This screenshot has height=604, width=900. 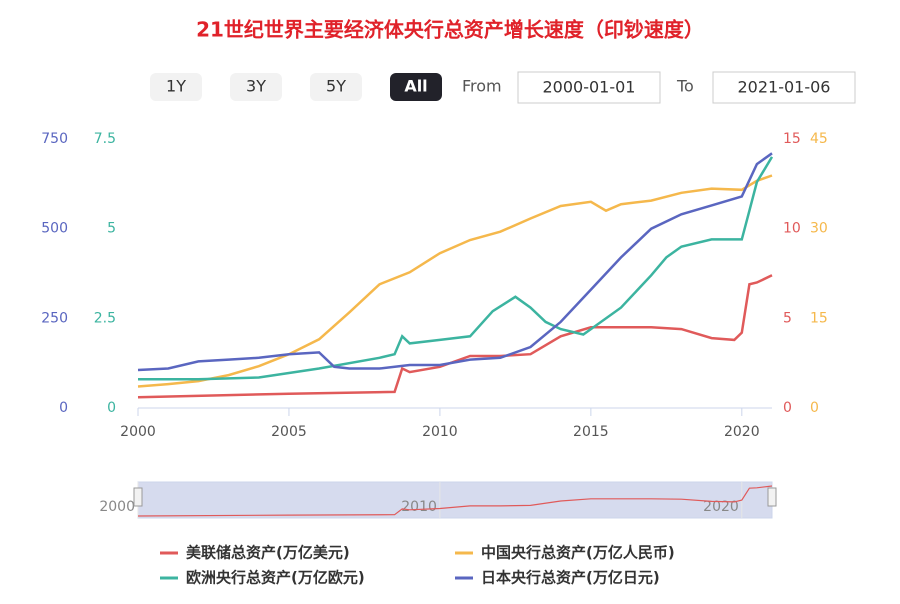 I want to click on to-value: 2021-01-06, so click(x=784, y=87).